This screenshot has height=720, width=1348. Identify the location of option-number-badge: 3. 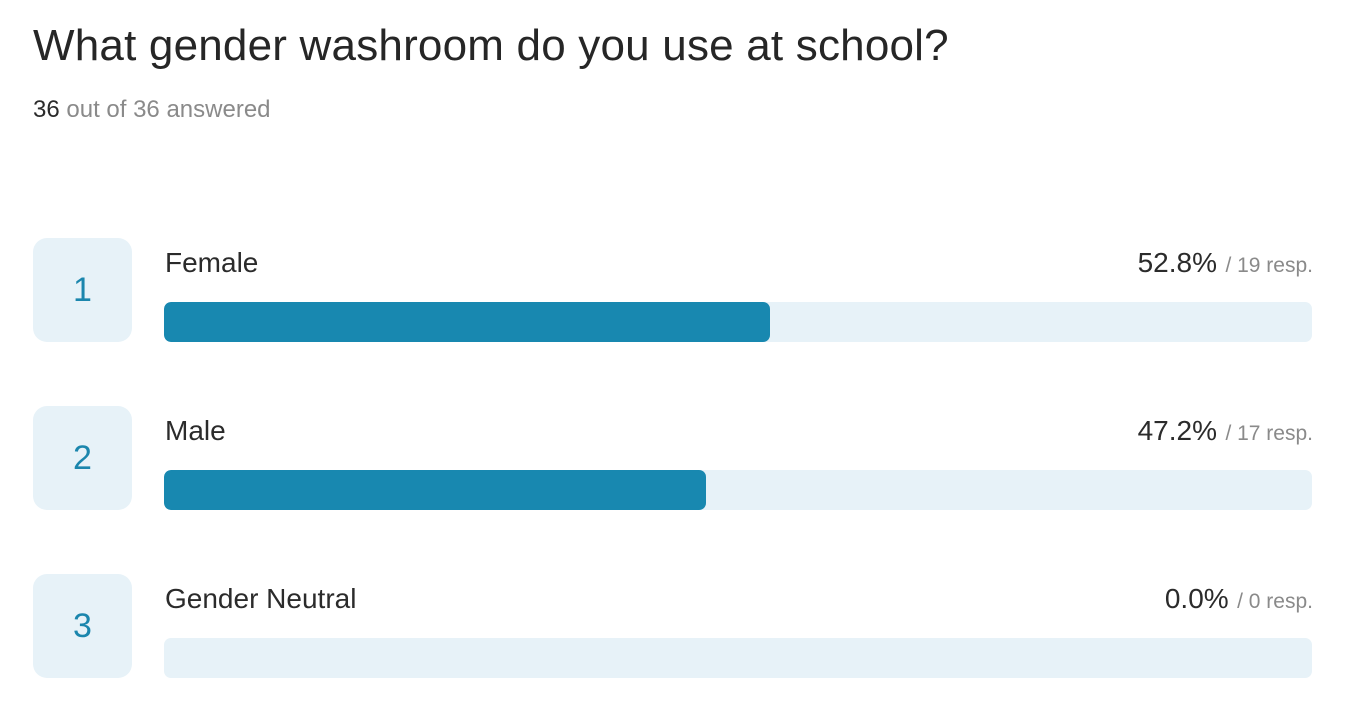
(82, 626).